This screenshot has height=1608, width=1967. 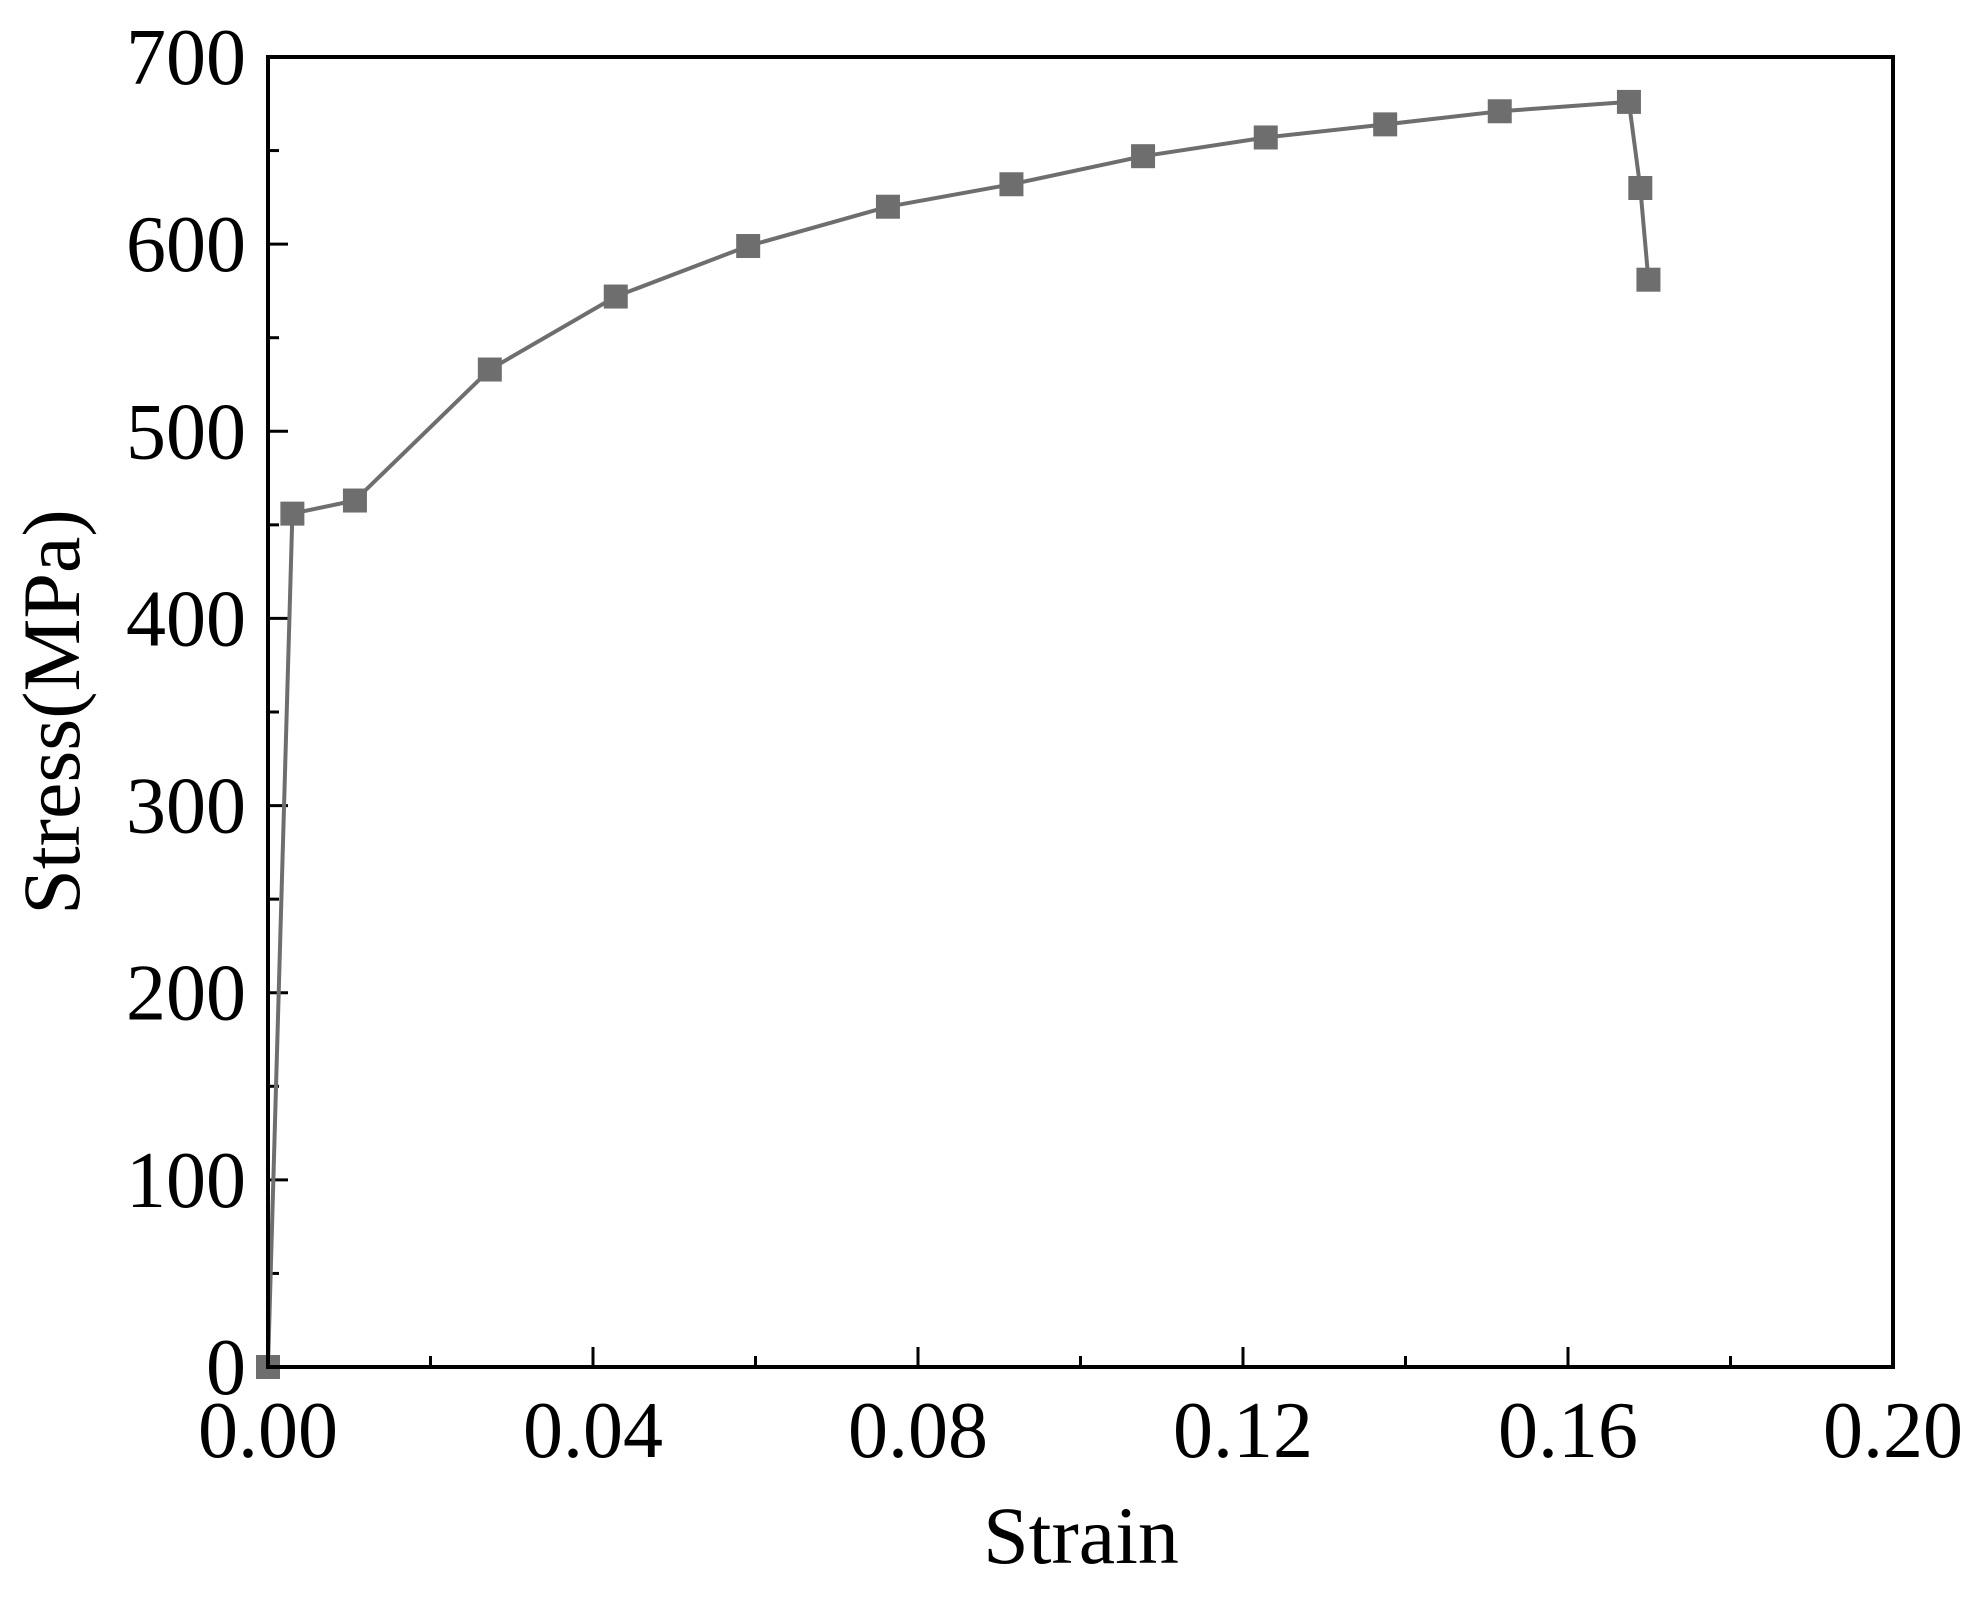 I want to click on y-tick-label: 100, so click(x=186, y=1181).